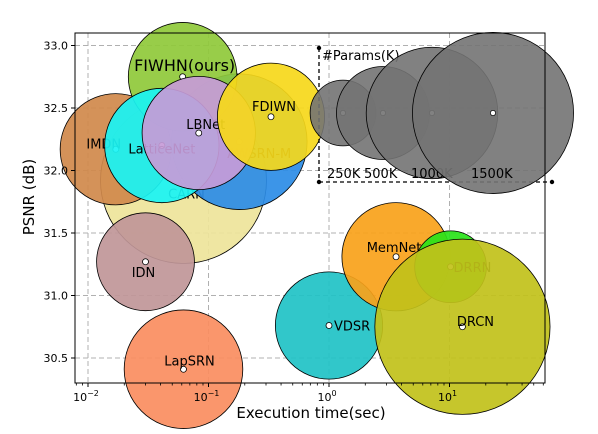 Image resolution: width=598 pixels, height=434 pixels. What do you see at coordinates (274, 107) in the screenshot?
I see `bubble-label-fdiwn: FDIWN` at bounding box center [274, 107].